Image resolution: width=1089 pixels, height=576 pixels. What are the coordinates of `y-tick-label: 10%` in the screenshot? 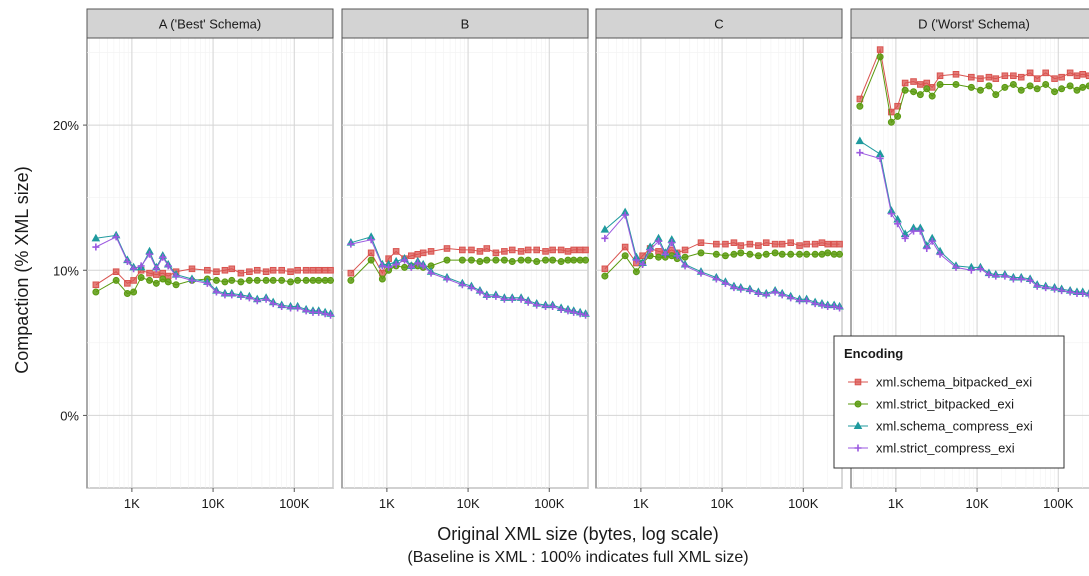 It's located at (66, 270).